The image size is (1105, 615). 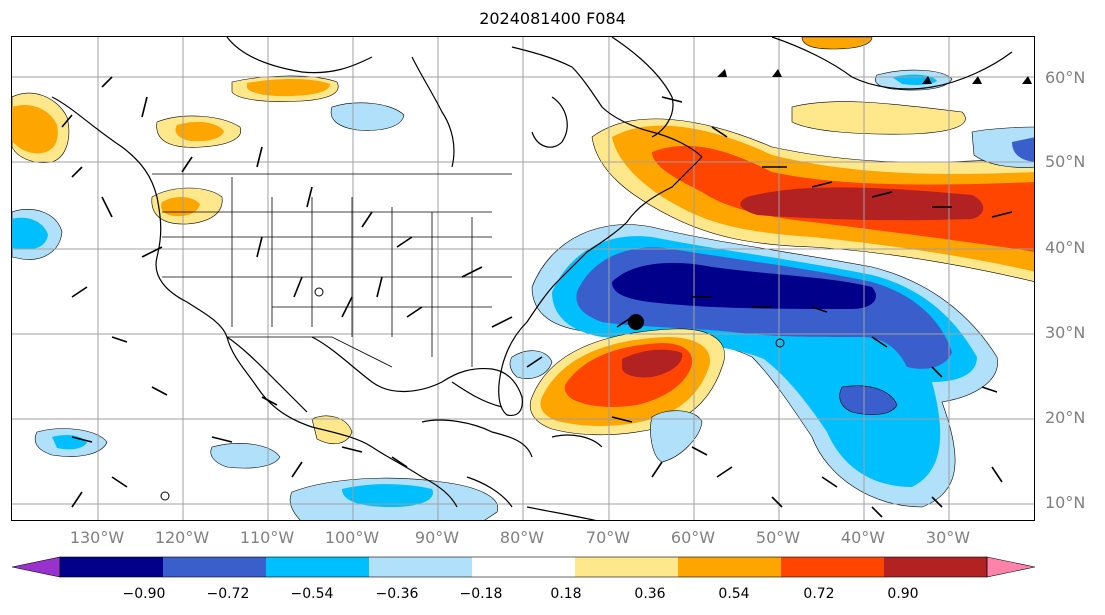 What do you see at coordinates (397, 594) in the screenshot?
I see `colorbar-tick: −0.36` at bounding box center [397, 594].